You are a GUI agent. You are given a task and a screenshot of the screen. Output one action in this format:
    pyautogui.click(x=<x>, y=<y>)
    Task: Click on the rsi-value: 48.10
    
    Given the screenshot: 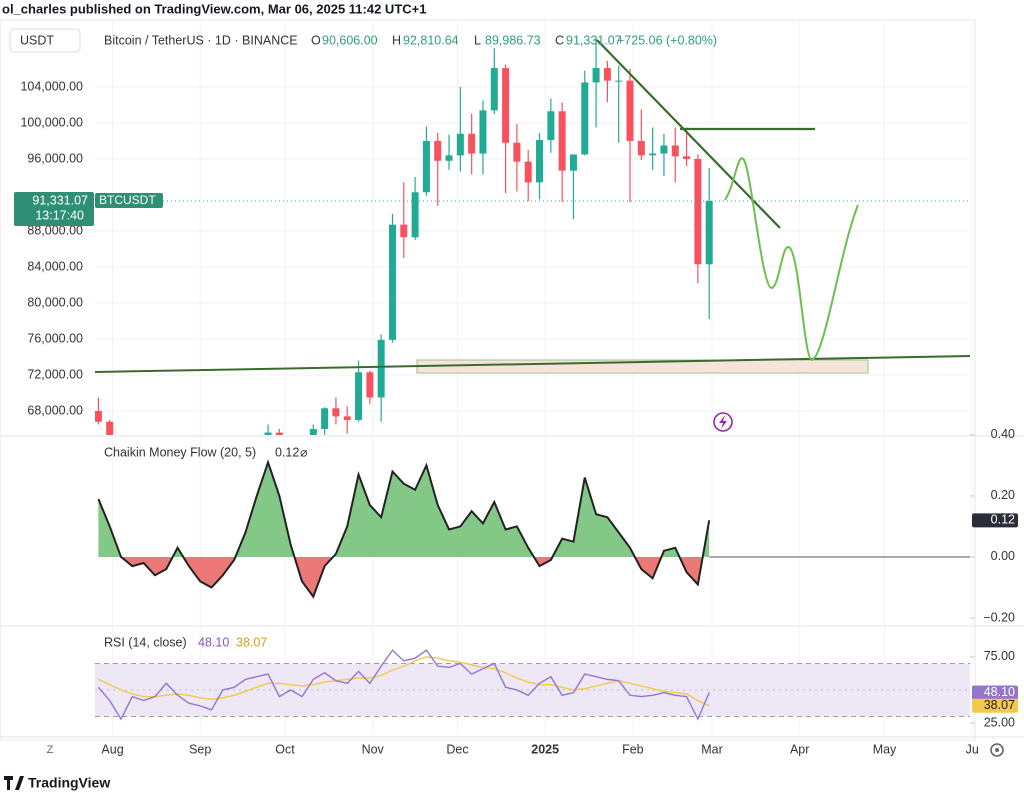 What is the action you would take?
    pyautogui.click(x=213, y=642)
    